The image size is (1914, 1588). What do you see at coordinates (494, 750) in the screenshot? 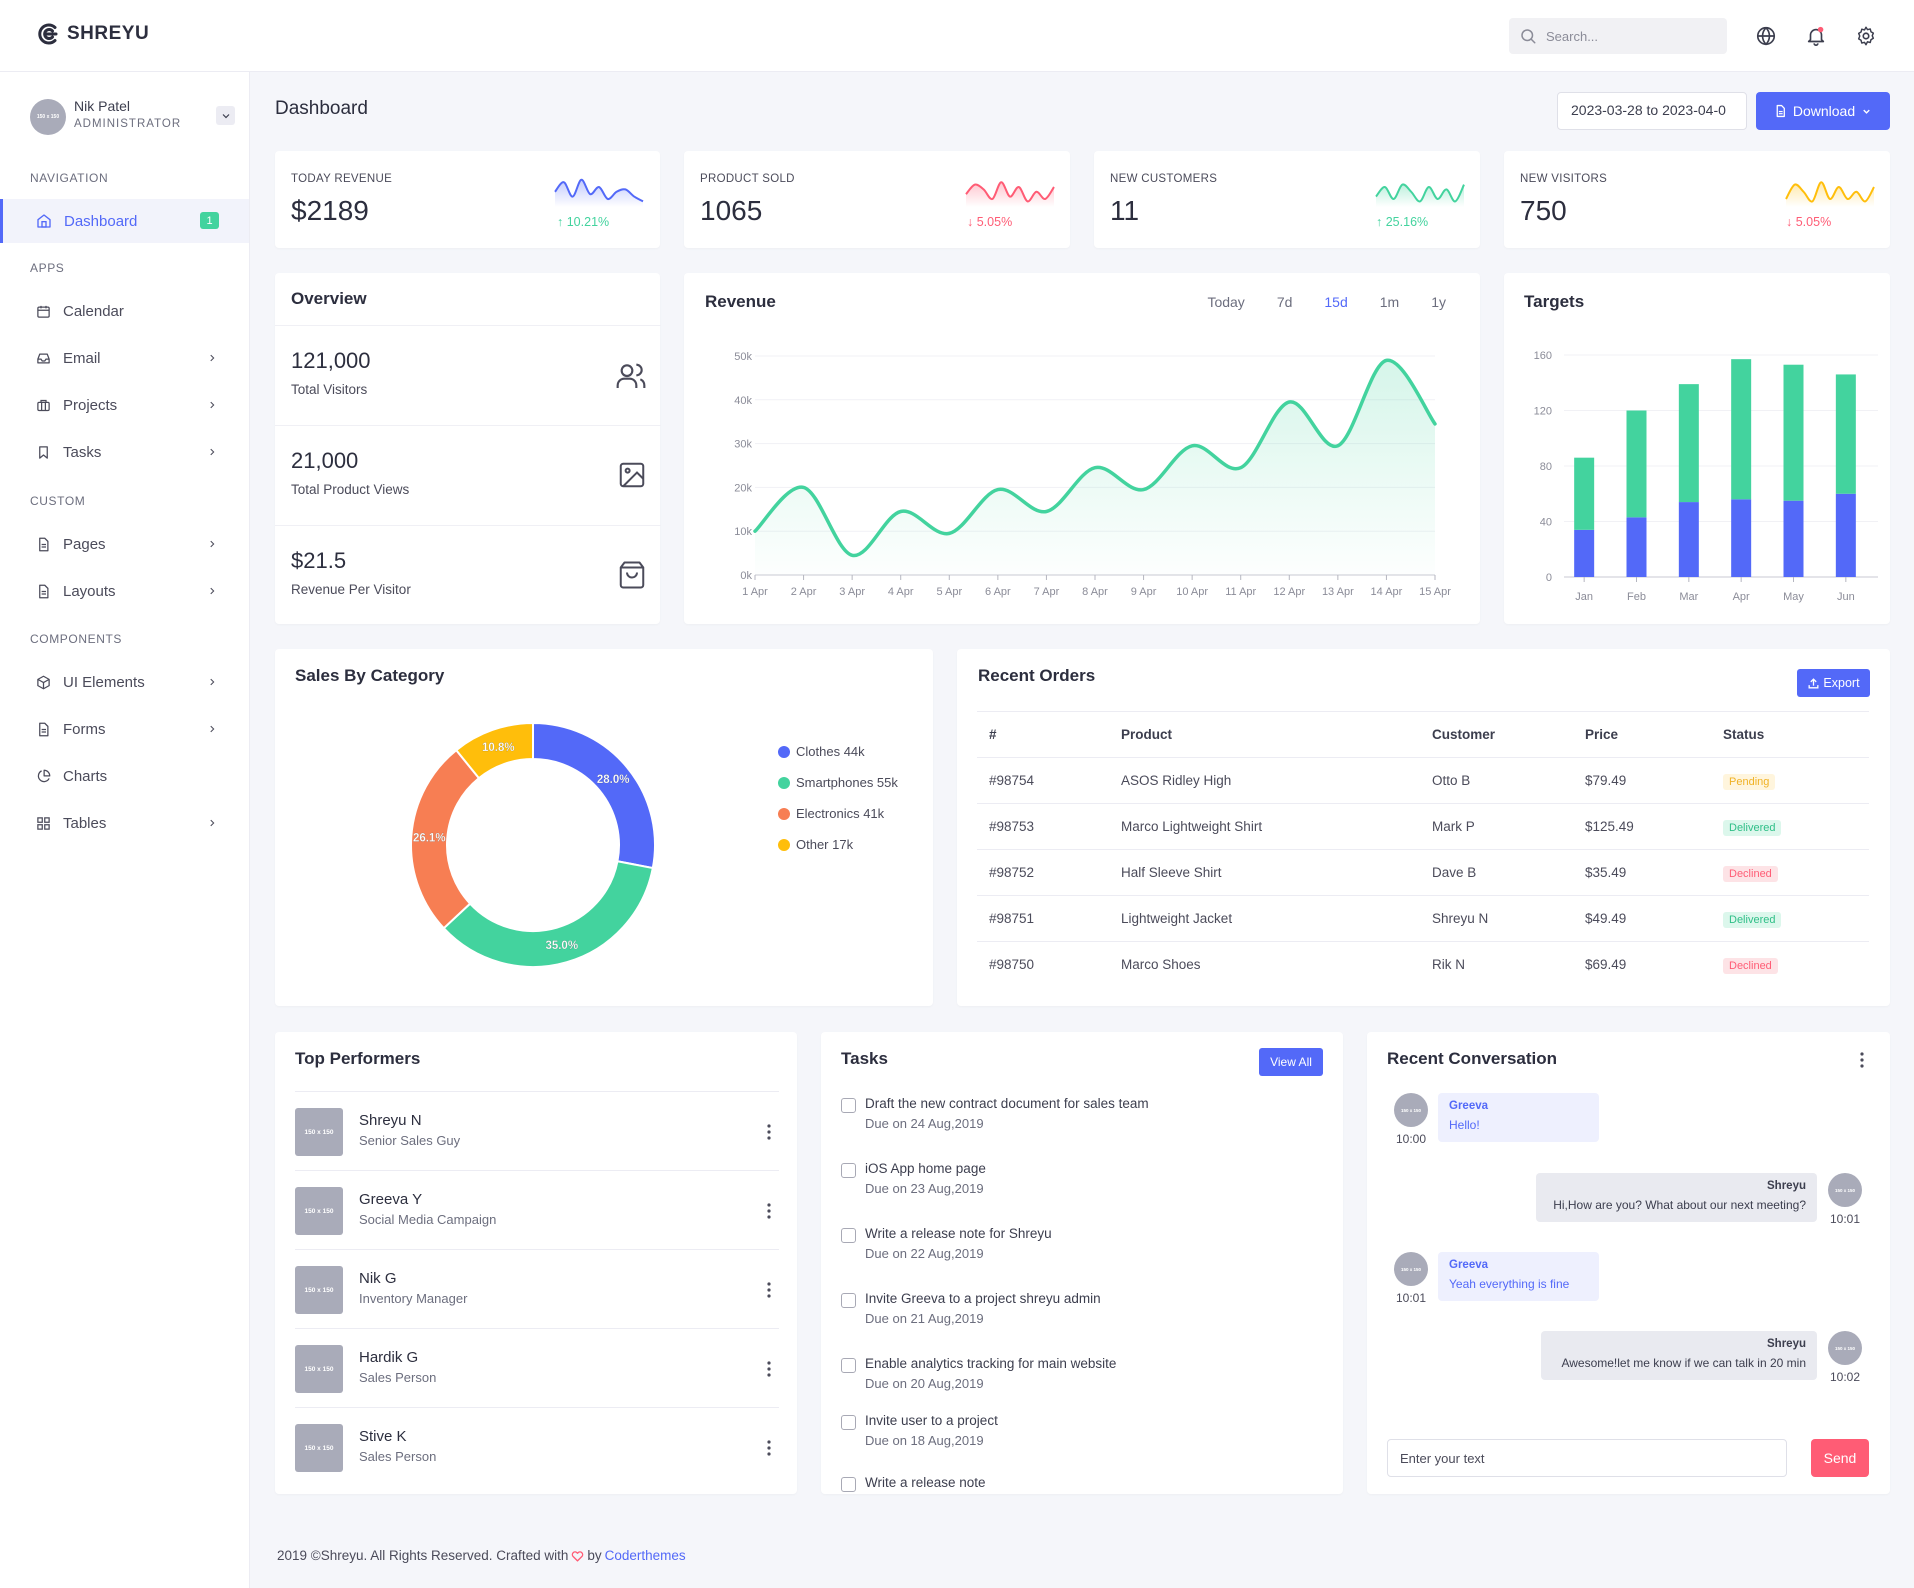
I see `donut-slice` at bounding box center [494, 750].